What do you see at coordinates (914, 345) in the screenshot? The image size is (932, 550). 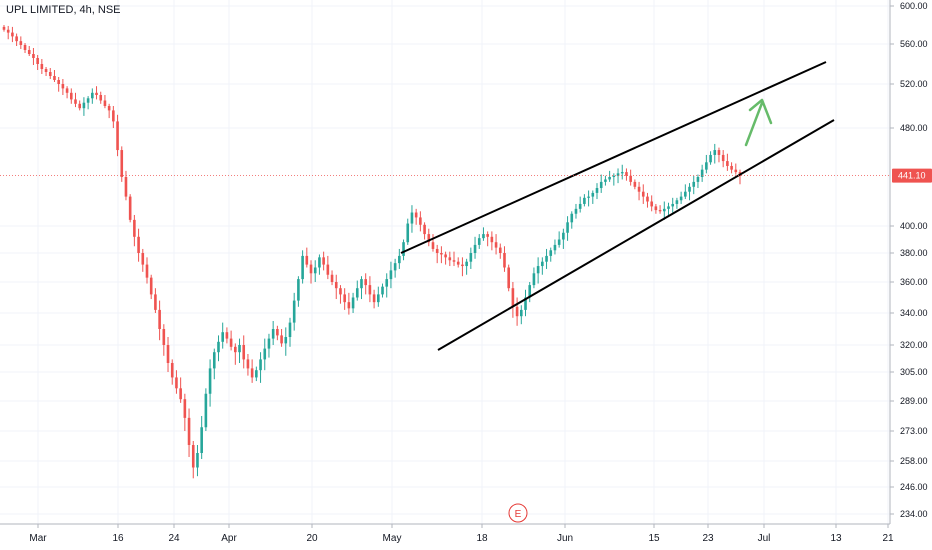 I see `y-tick-label: 320.00` at bounding box center [914, 345].